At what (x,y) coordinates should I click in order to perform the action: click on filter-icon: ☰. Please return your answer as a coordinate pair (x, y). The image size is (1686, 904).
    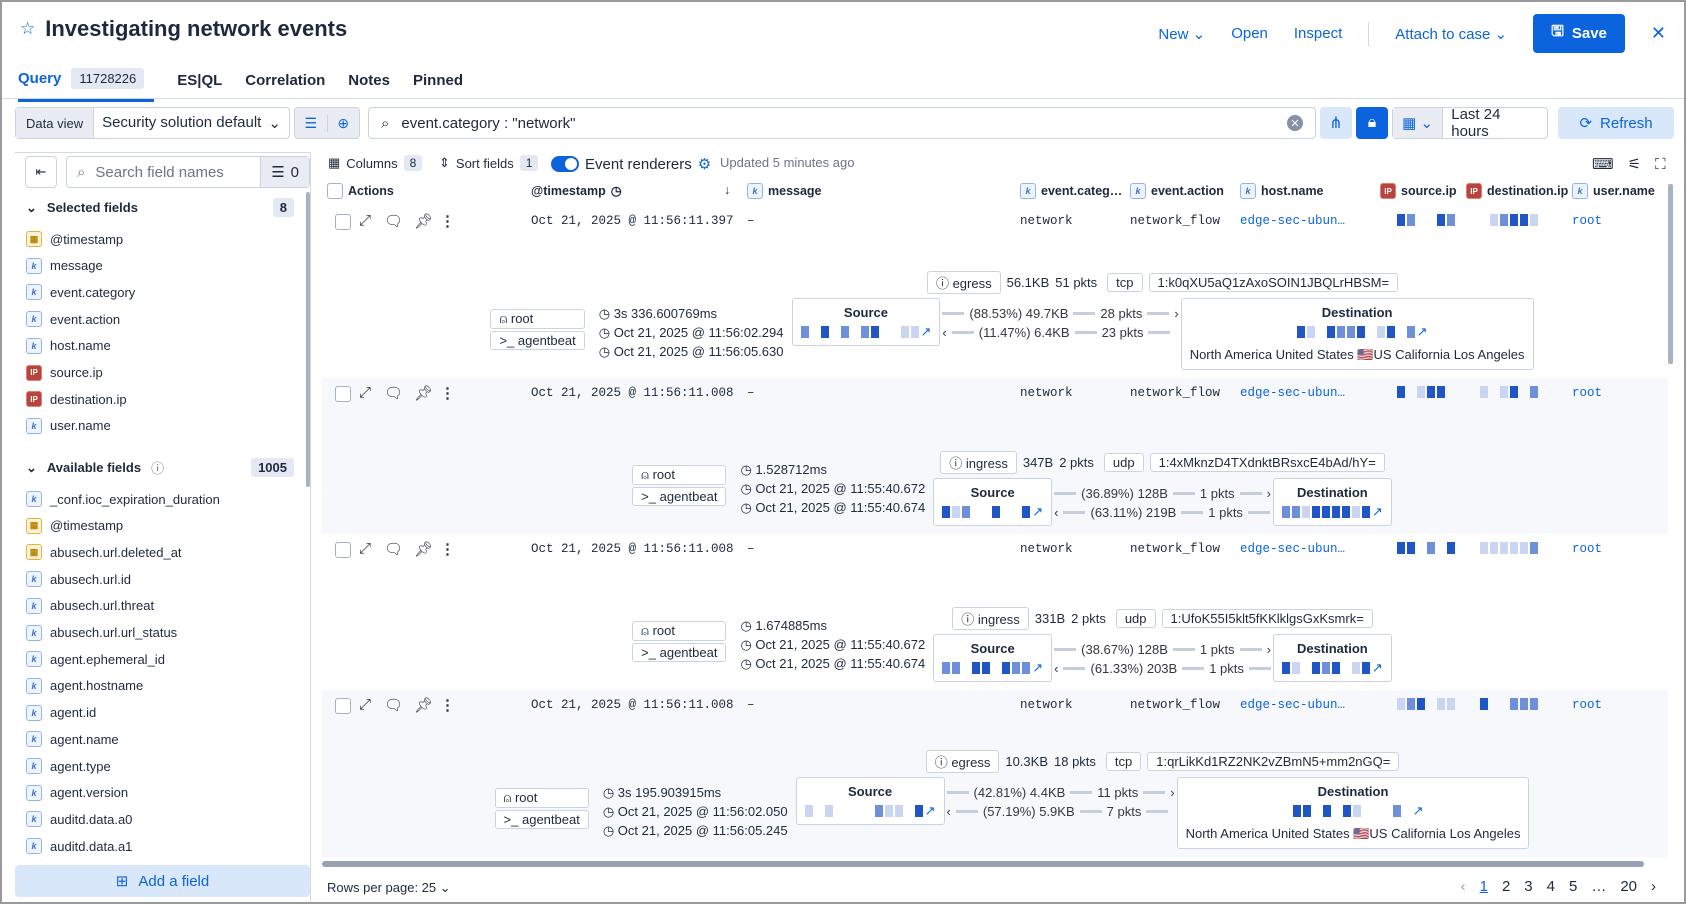
    Looking at the image, I should click on (311, 122).